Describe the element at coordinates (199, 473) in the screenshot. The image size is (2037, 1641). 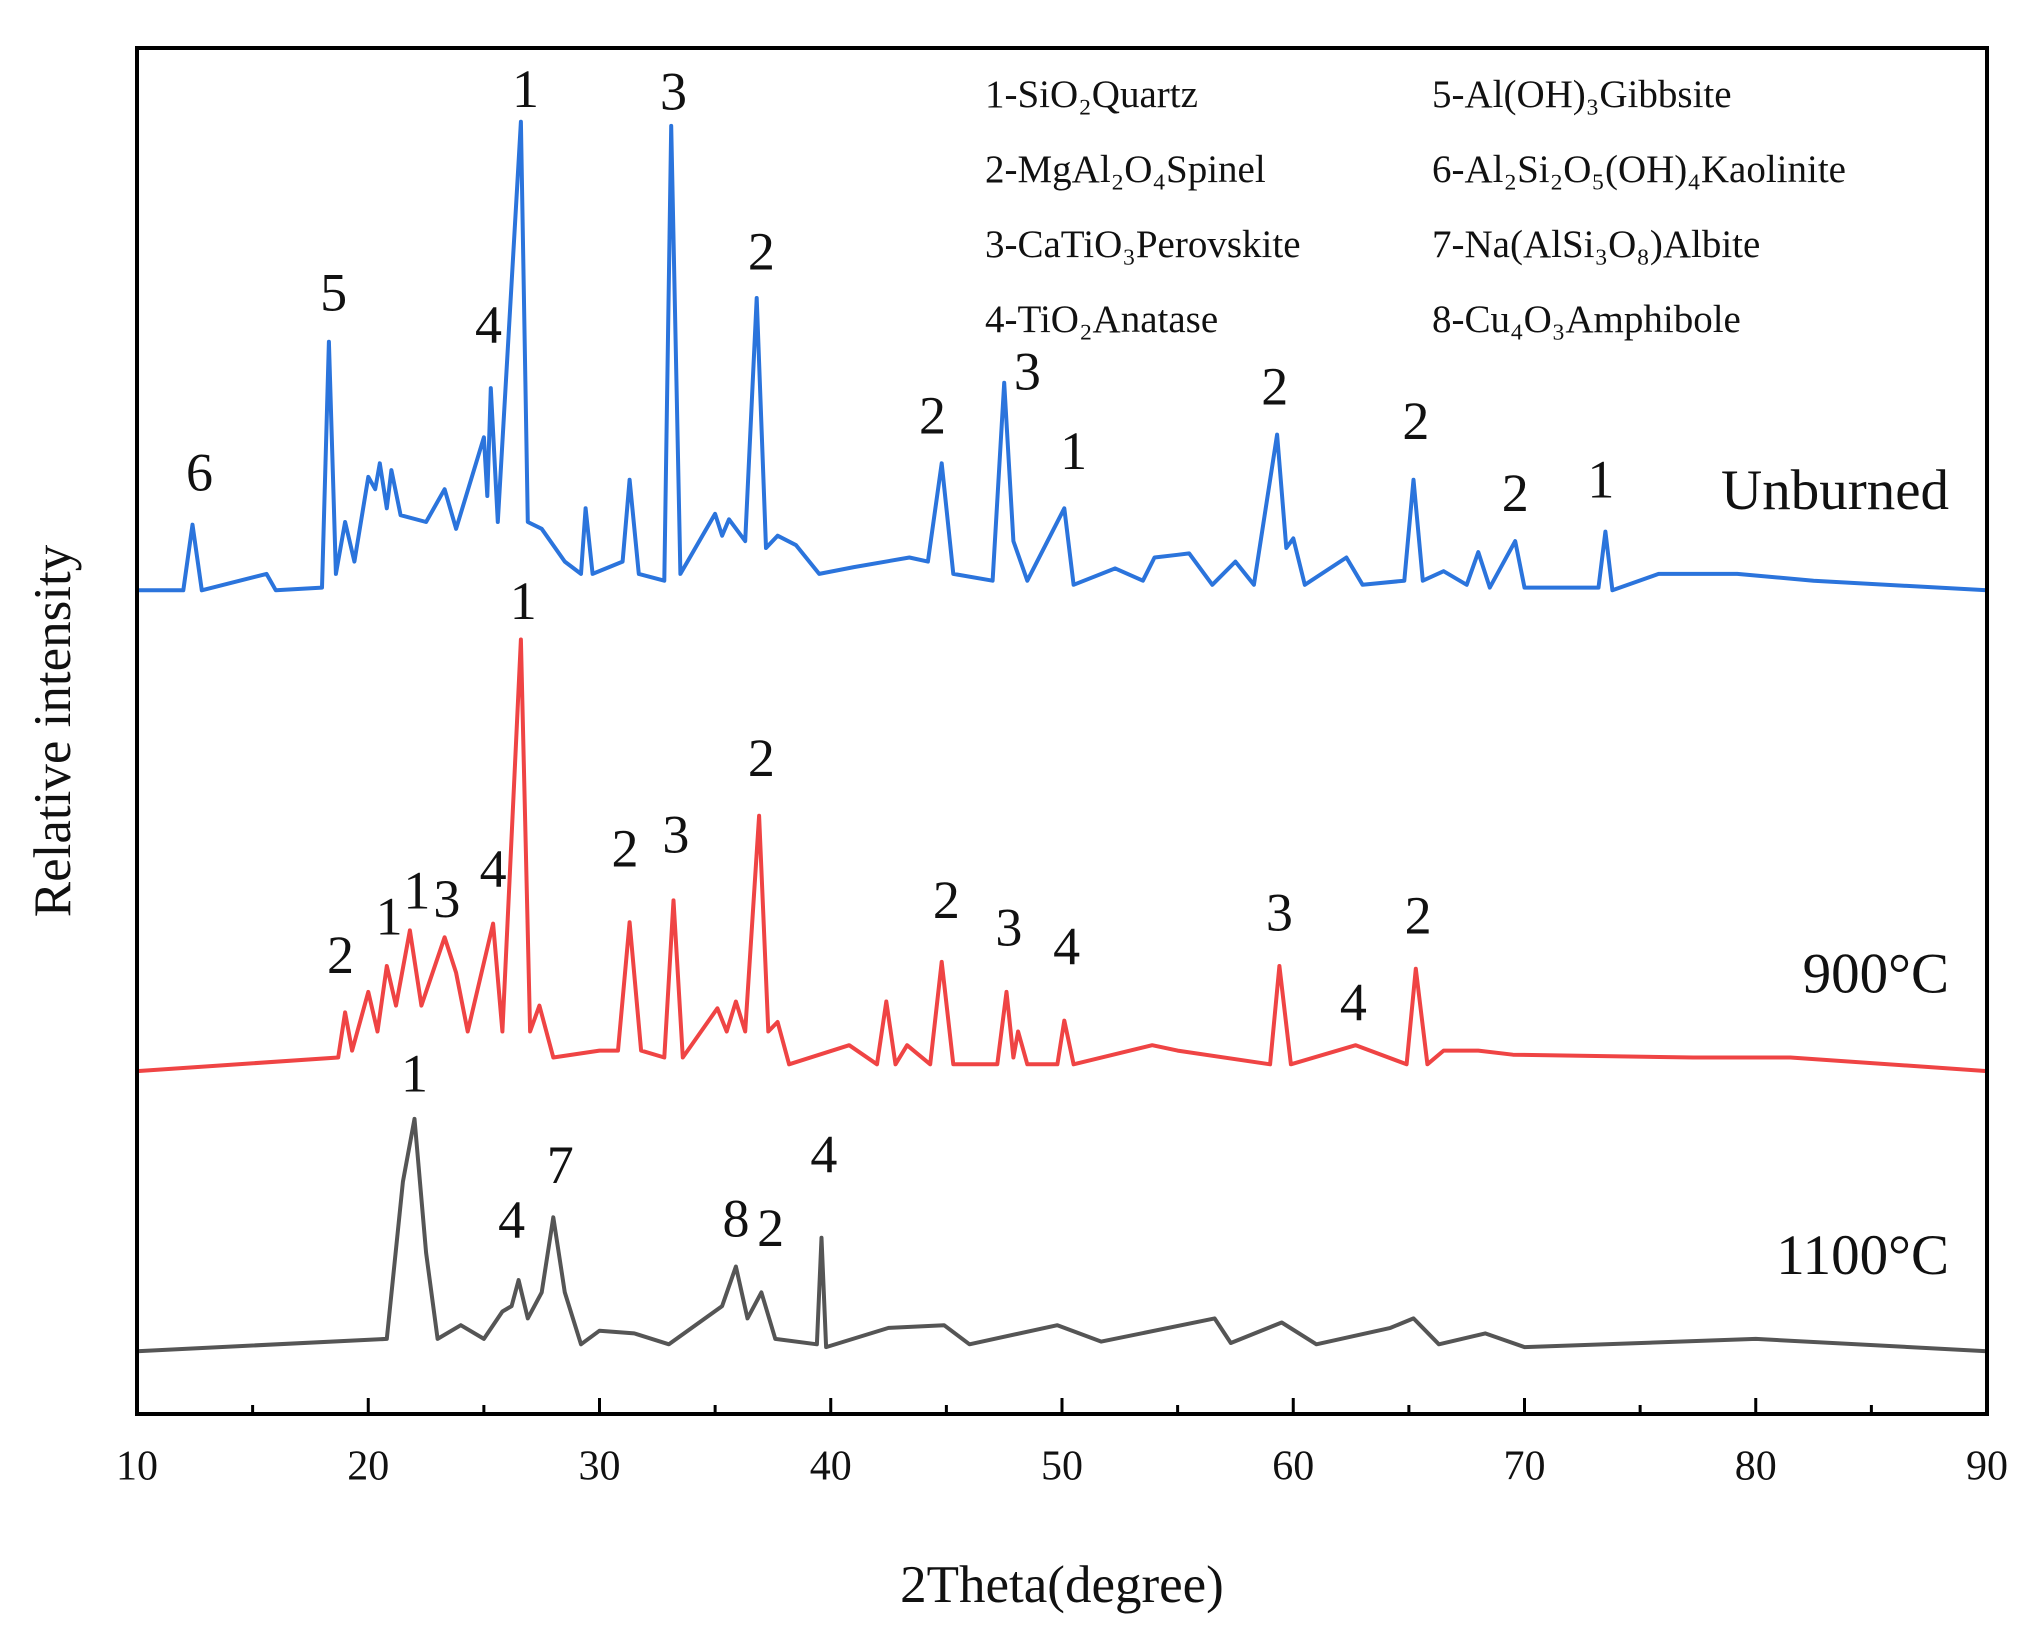
I see `peak-label: 6` at that location.